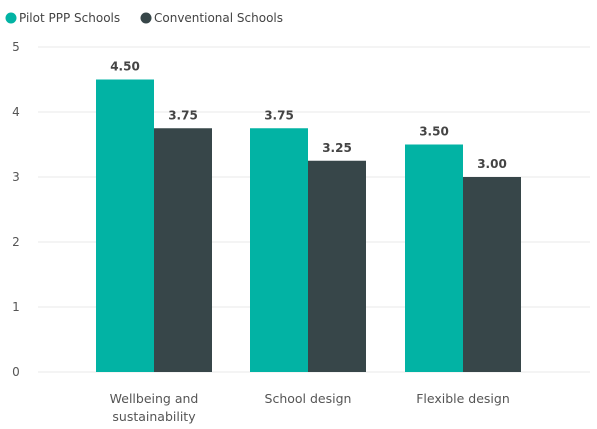  What do you see at coordinates (154, 398) in the screenshot?
I see `category-label: Wellbeing and` at bounding box center [154, 398].